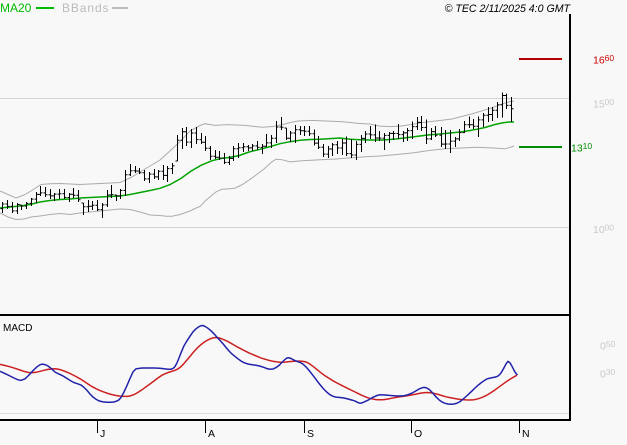 The height and width of the screenshot is (445, 627). I want to click on svg-text: A, so click(211, 434).